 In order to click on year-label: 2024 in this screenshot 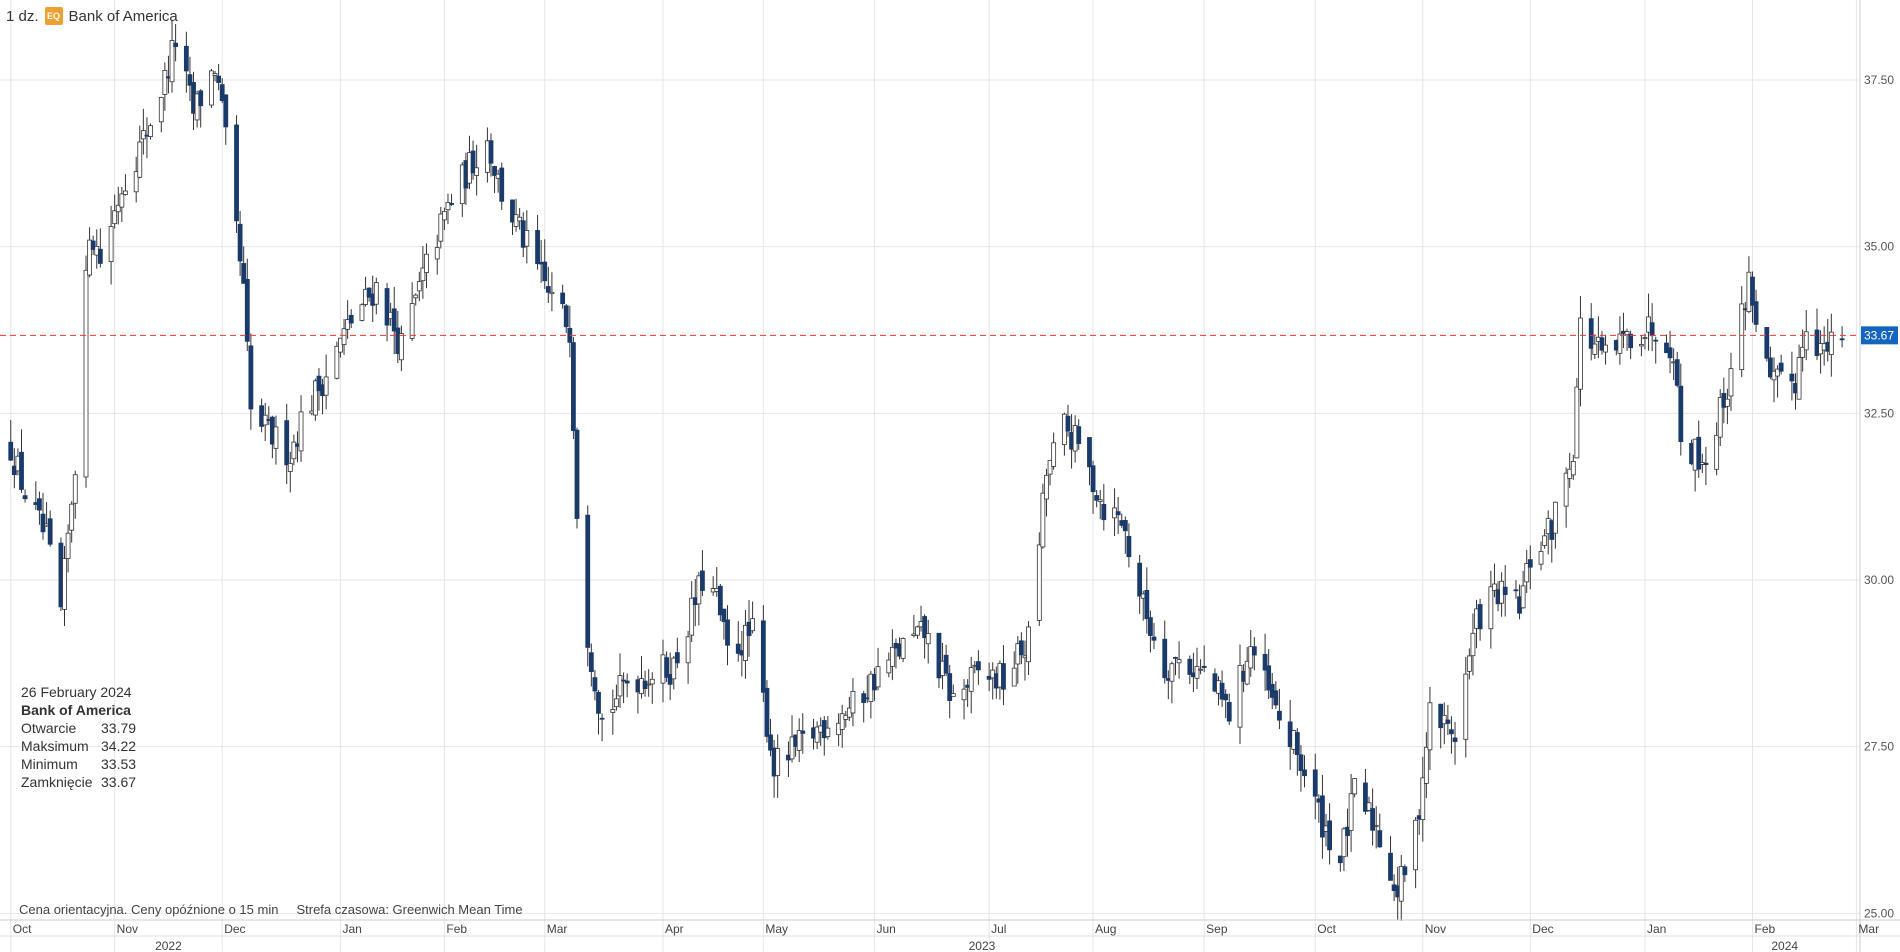, I will do `click(1784, 945)`.